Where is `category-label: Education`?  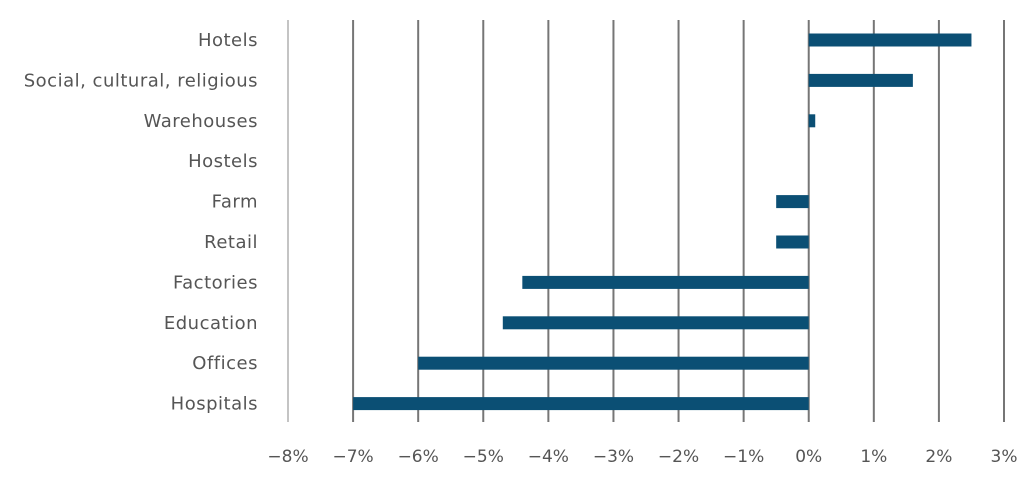
category-label: Education is located at coordinates (211, 323).